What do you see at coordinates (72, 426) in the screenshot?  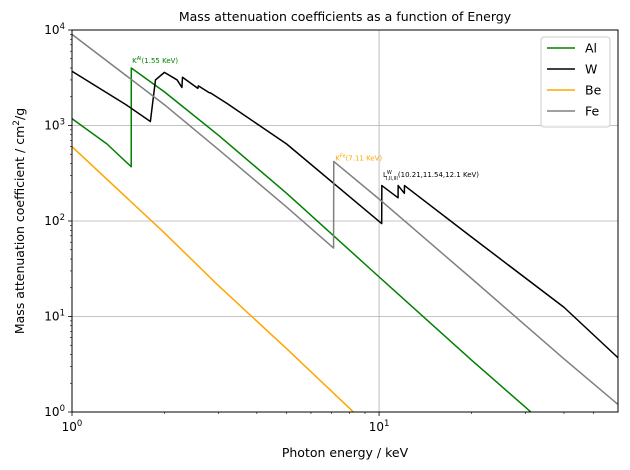 I see `x-tick-label: 100` at bounding box center [72, 426].